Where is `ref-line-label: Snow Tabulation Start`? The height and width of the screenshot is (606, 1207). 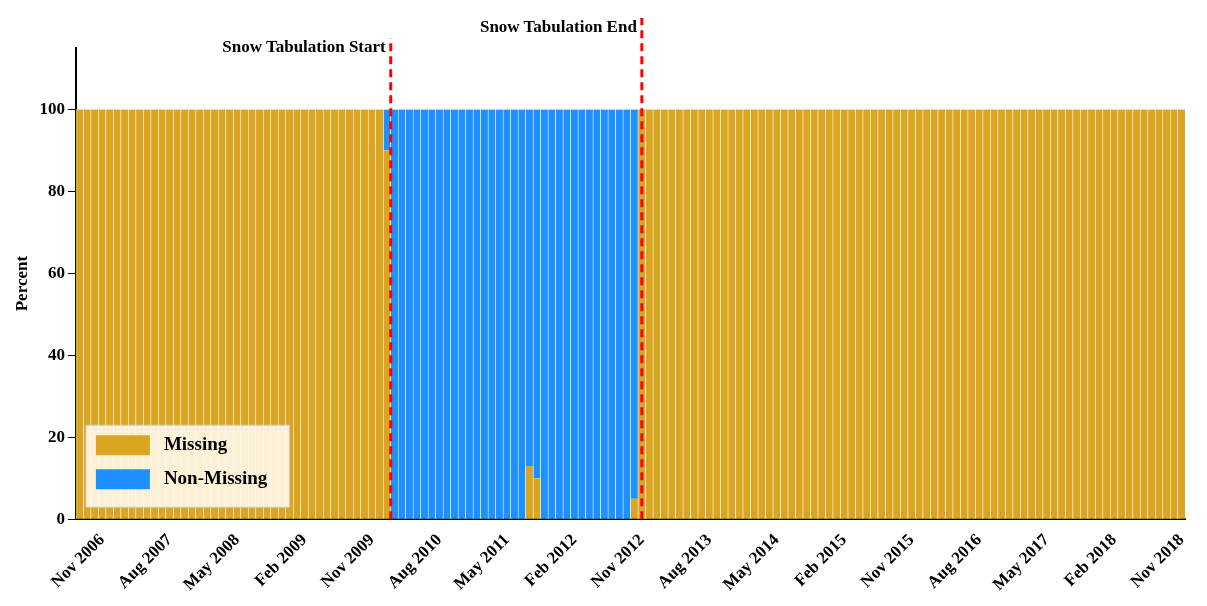 ref-line-label: Snow Tabulation Start is located at coordinates (304, 46).